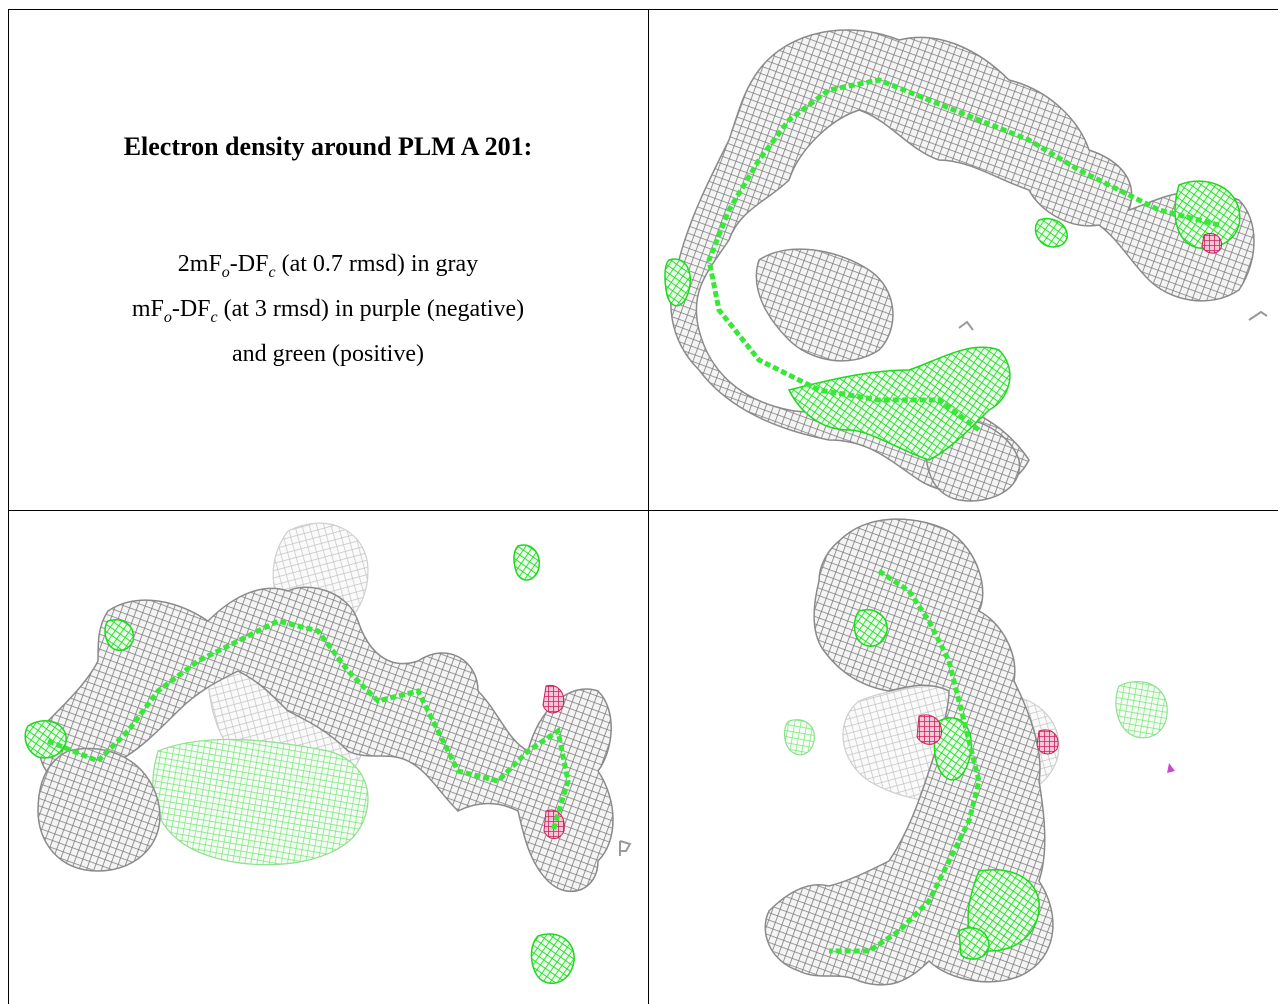 Image resolution: width=1278 pixels, height=1004 pixels. Describe the element at coordinates (648, 506) in the screenshot. I see `border-middle-vertical` at that location.